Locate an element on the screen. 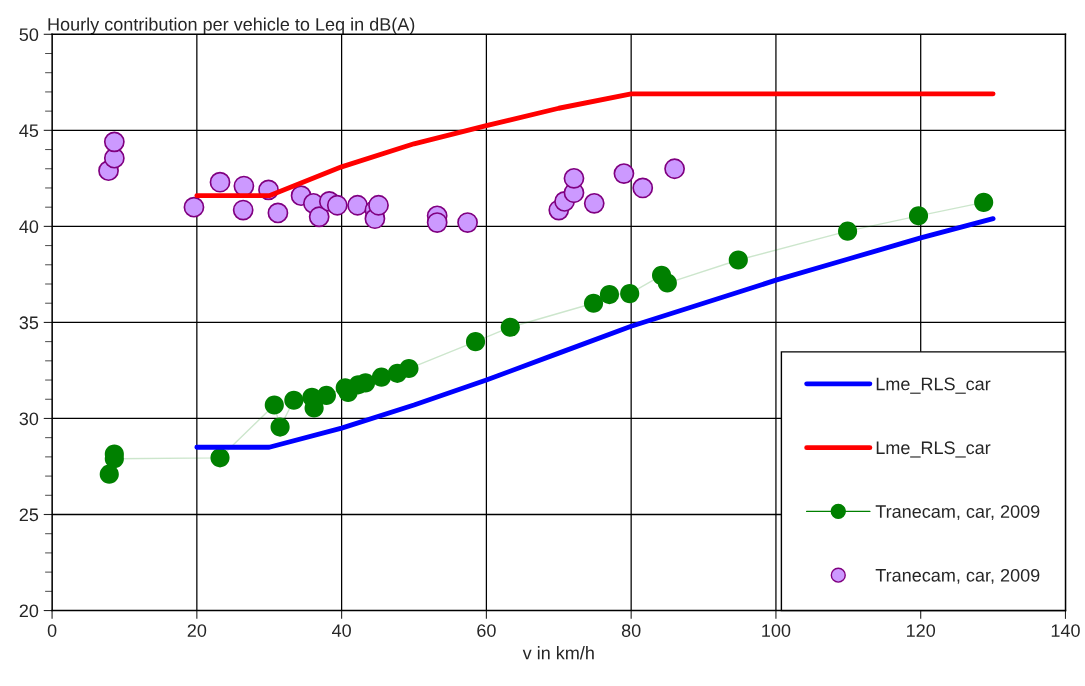 The image size is (1085, 686). x-tick-label: 100 is located at coordinates (776, 630).